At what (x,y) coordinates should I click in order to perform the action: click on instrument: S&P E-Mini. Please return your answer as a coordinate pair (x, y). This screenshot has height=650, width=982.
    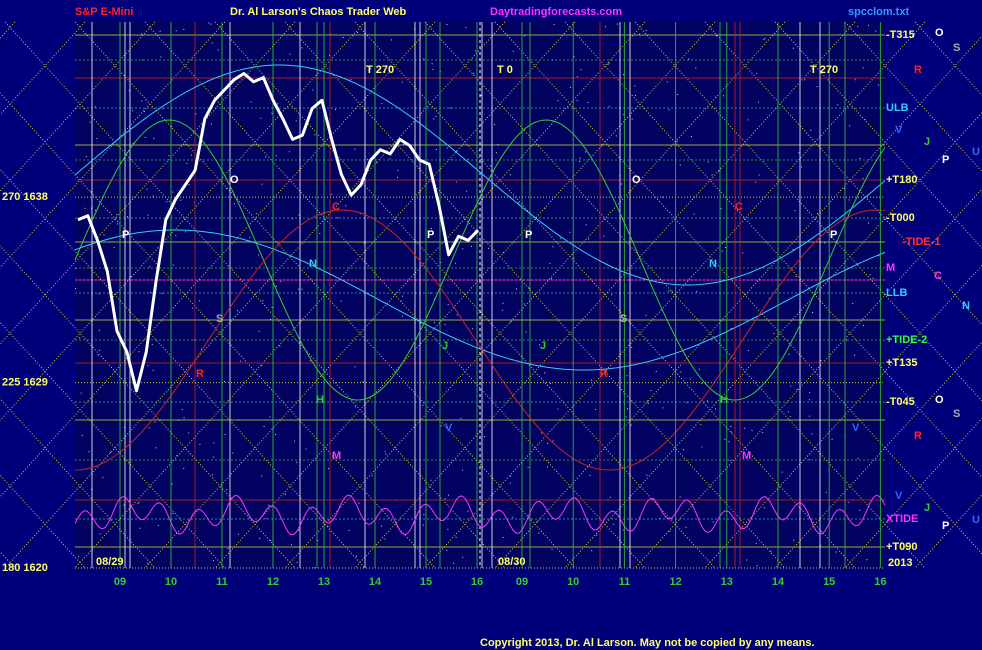
    Looking at the image, I should click on (104, 12).